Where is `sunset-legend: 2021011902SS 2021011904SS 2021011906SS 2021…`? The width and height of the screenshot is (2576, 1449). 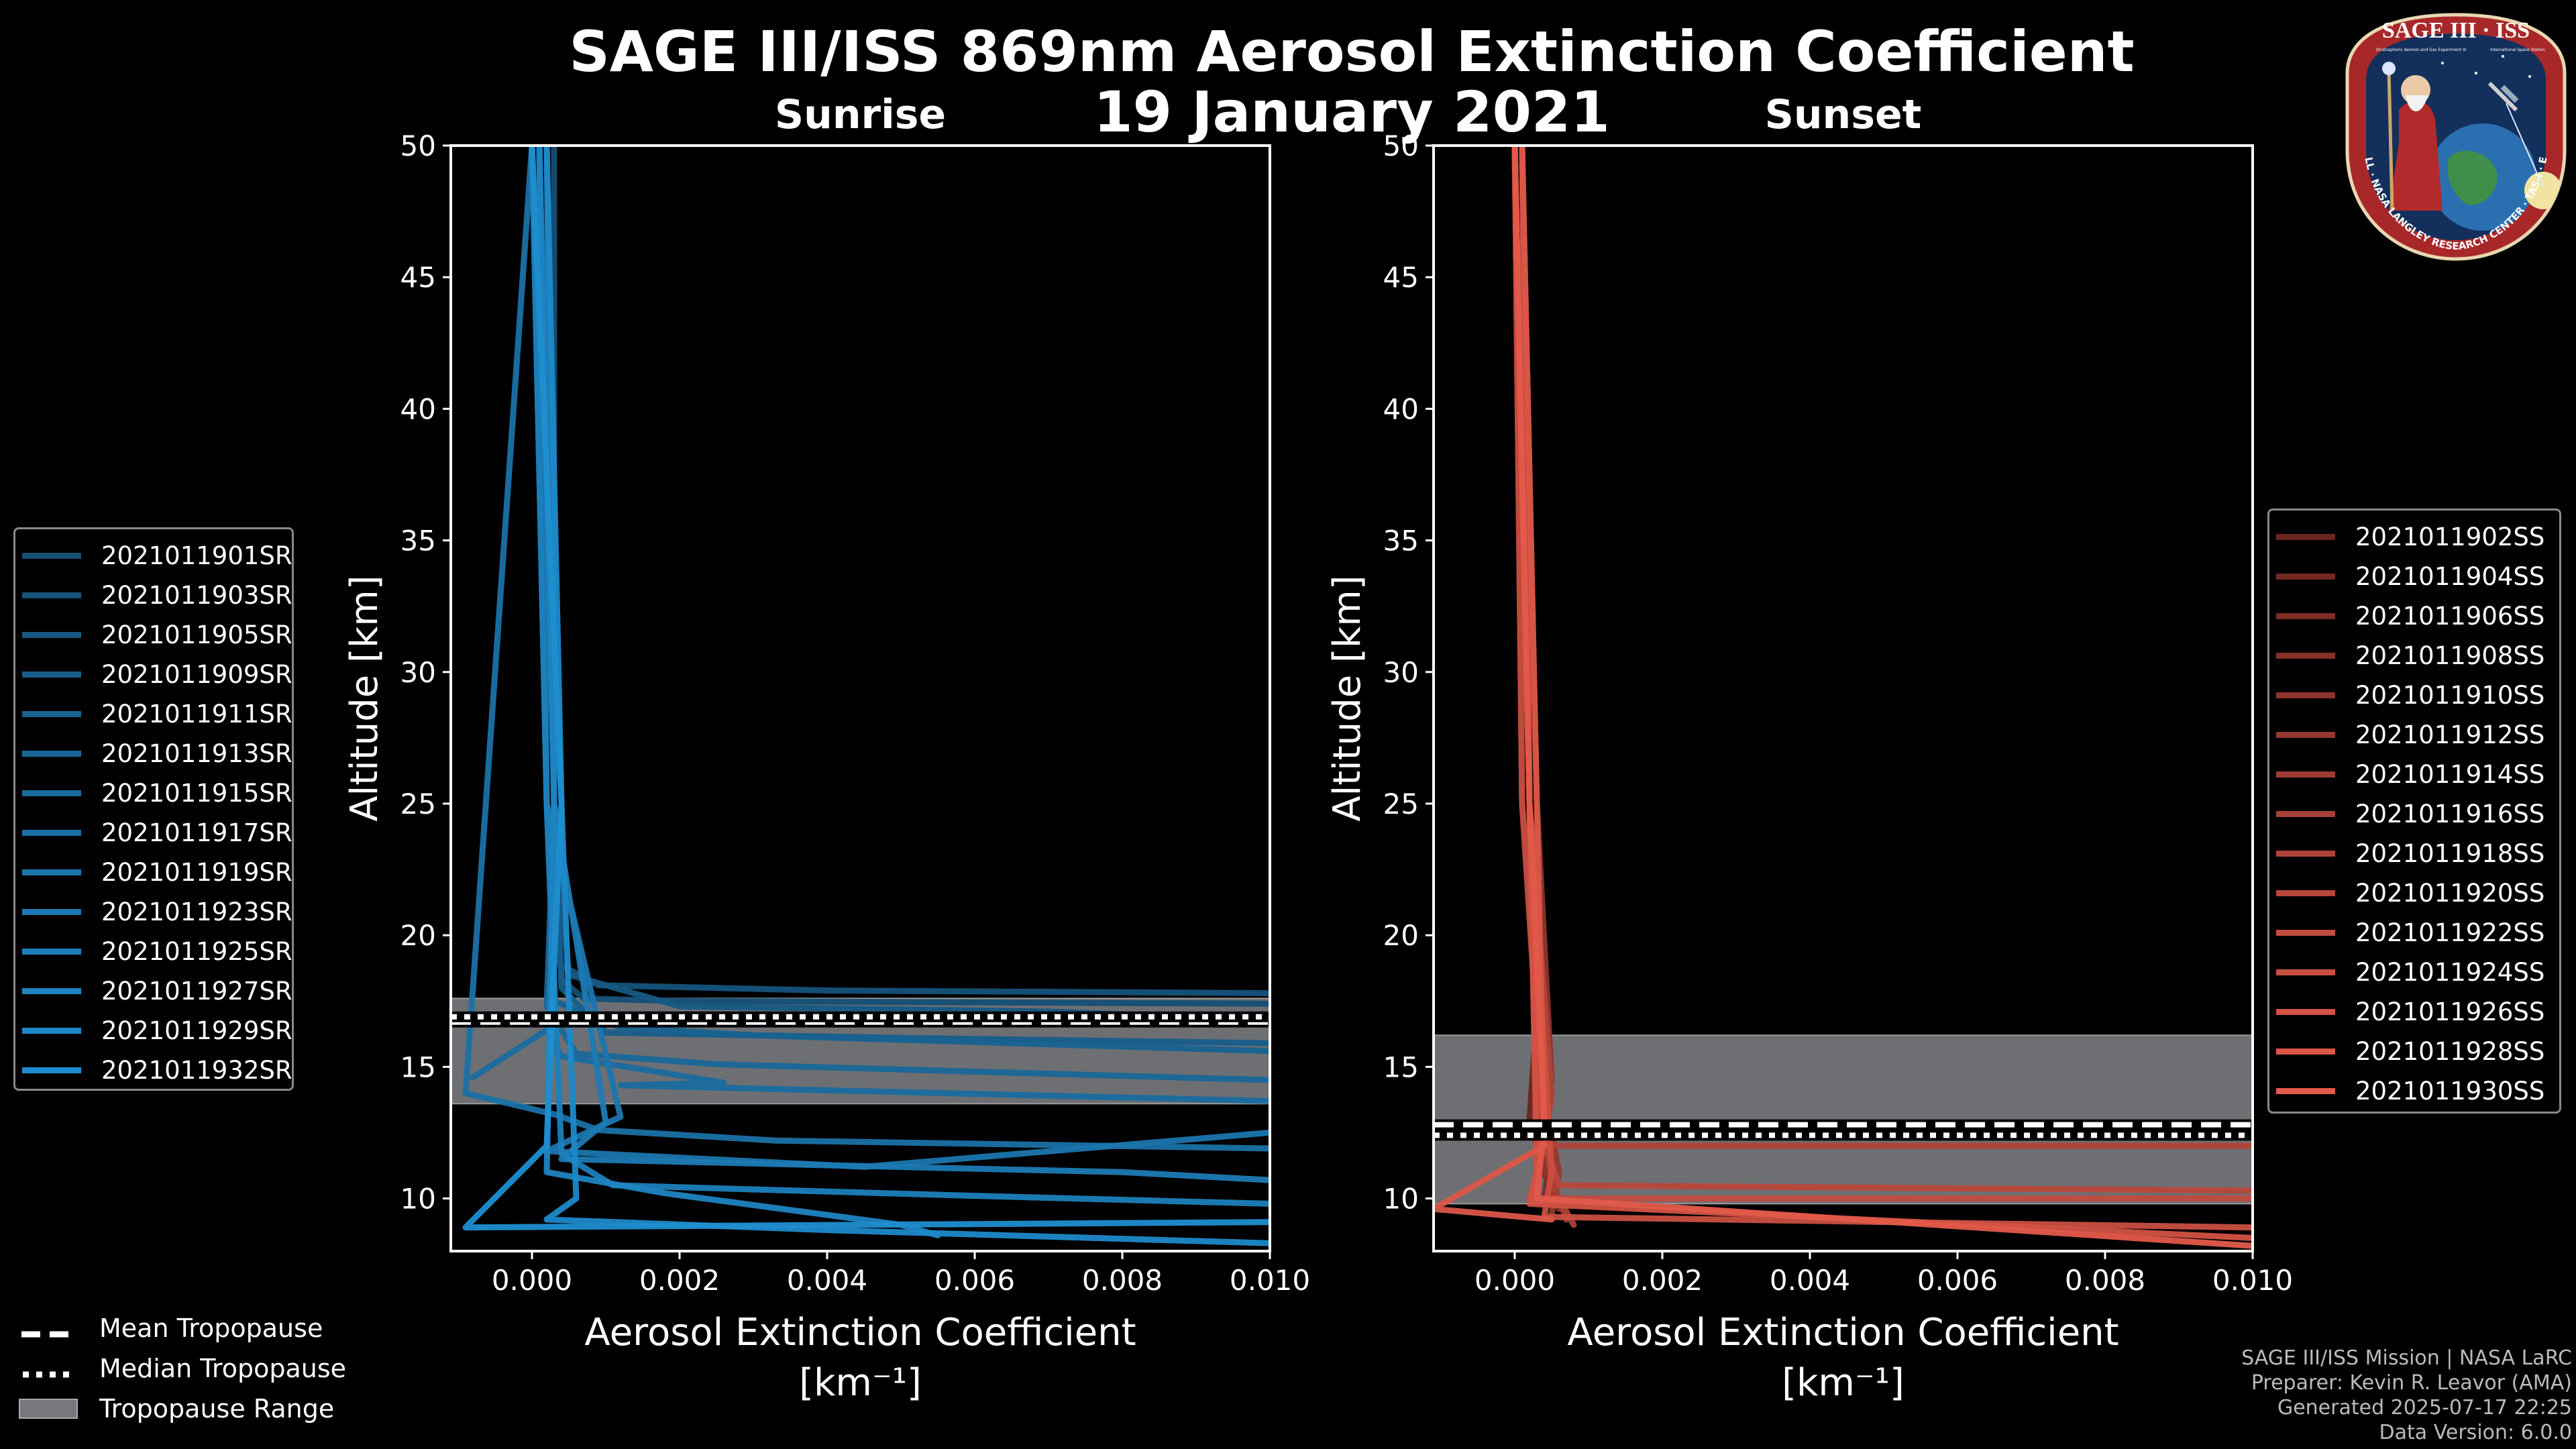
sunset-legend: 2021011902SS 2021011904SS 2021011906SS 2021… is located at coordinates (2414, 811).